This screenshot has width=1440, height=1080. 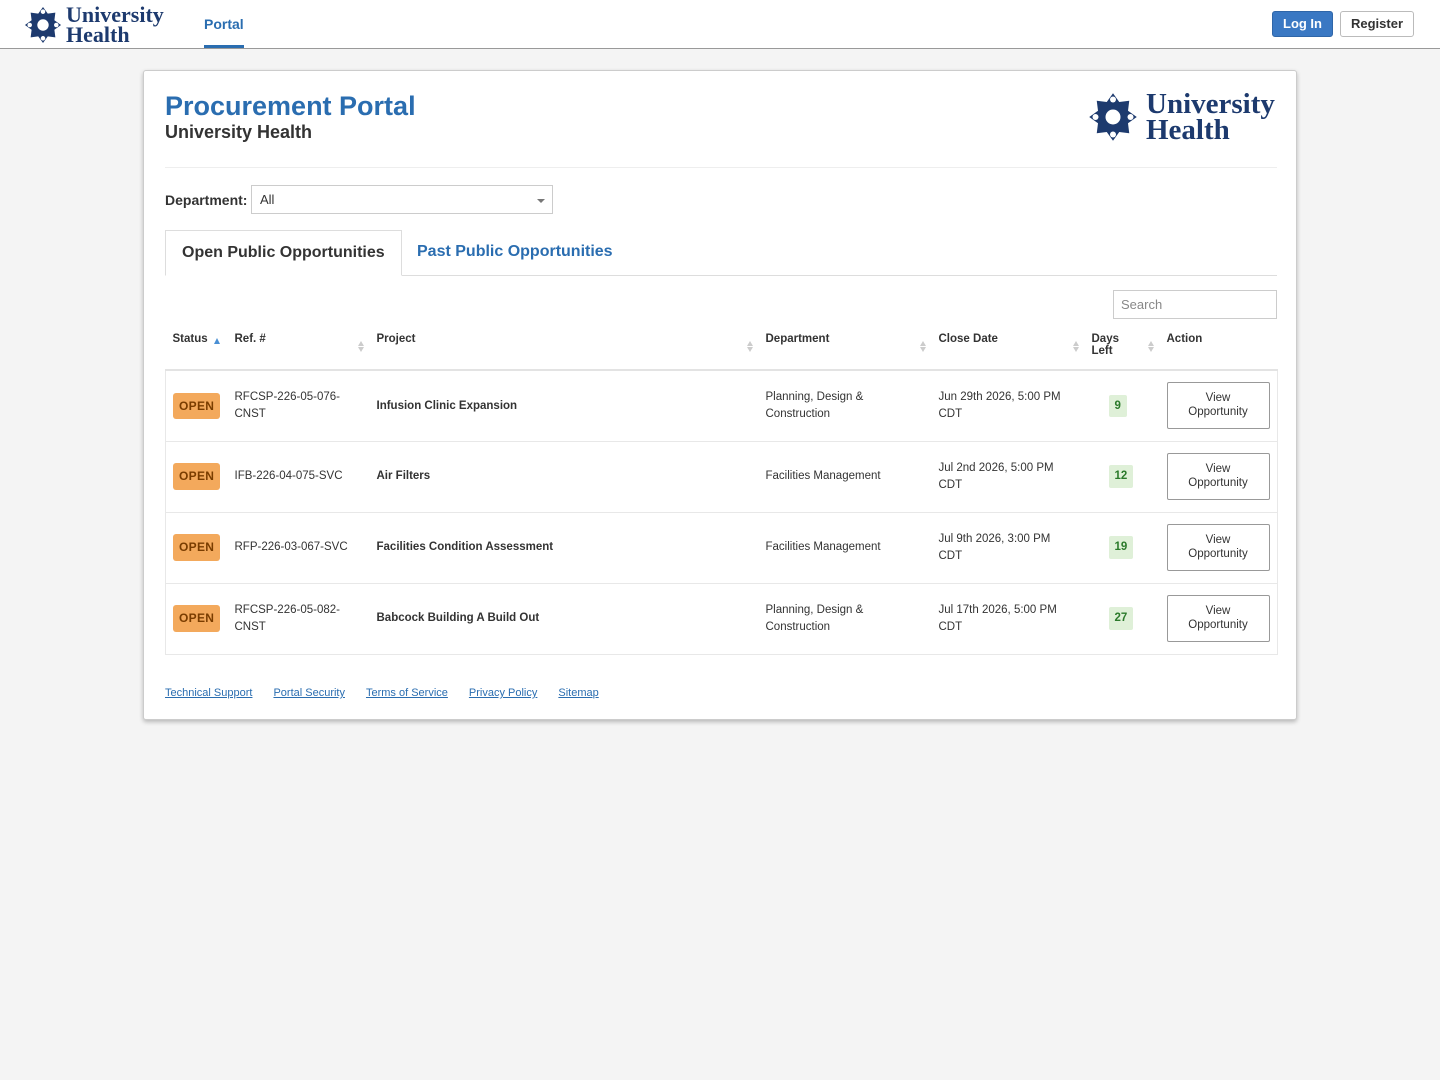 I want to click on days-left: 9, so click(x=1117, y=405).